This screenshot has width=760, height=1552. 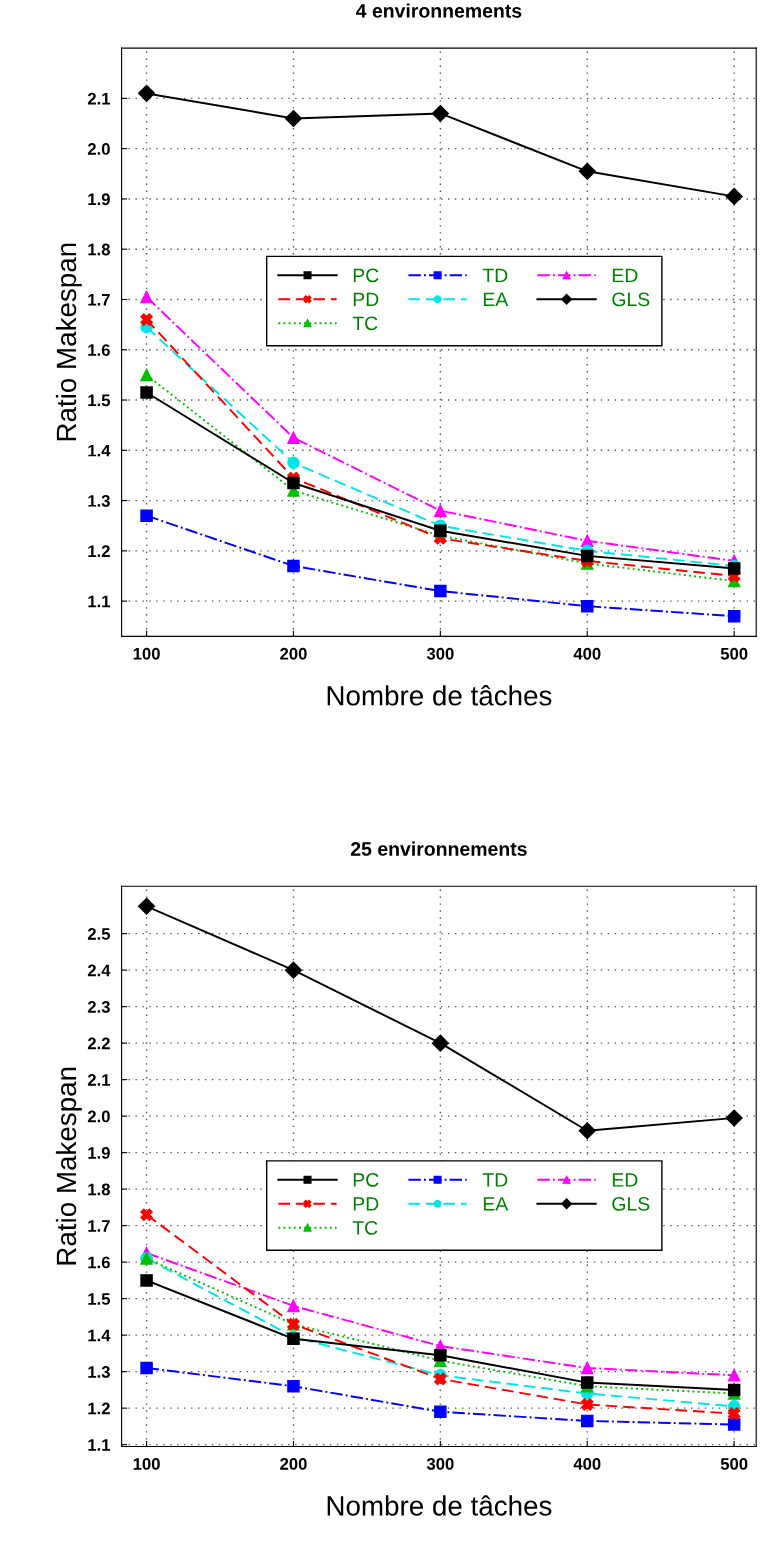 I want to click on y-tick-label: 2.3, so click(x=98, y=1007).